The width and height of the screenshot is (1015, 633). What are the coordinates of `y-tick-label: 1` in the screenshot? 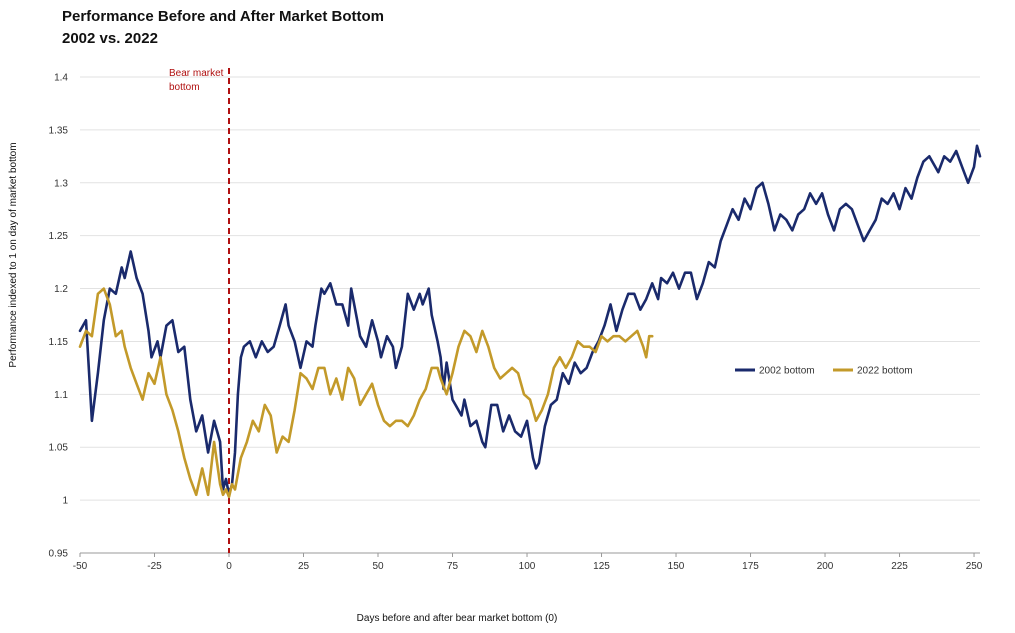 It's located at (65, 501).